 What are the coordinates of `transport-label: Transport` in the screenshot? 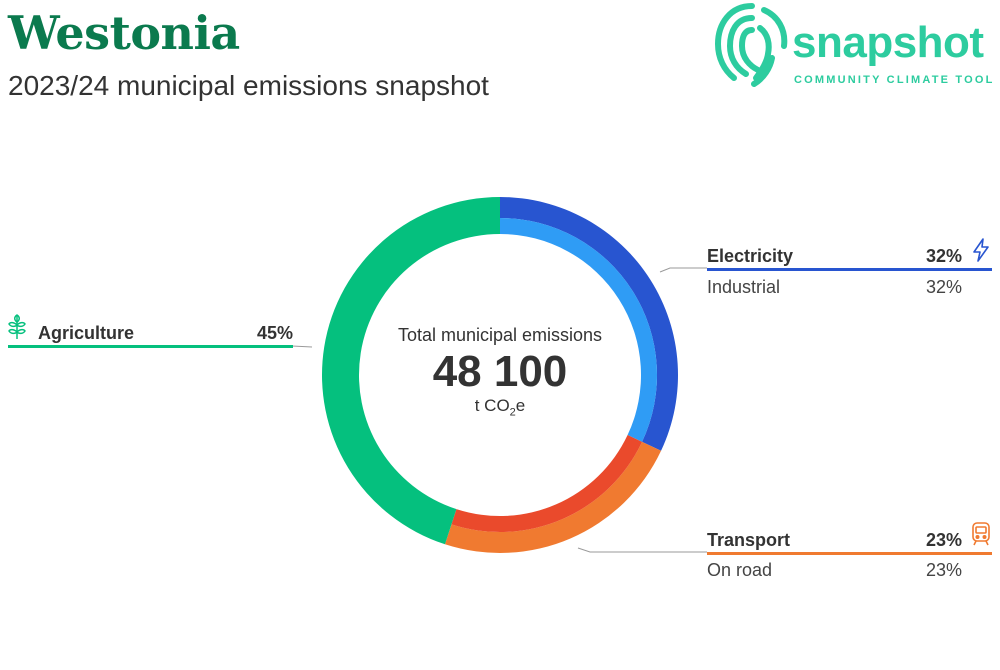 It's located at (749, 540).